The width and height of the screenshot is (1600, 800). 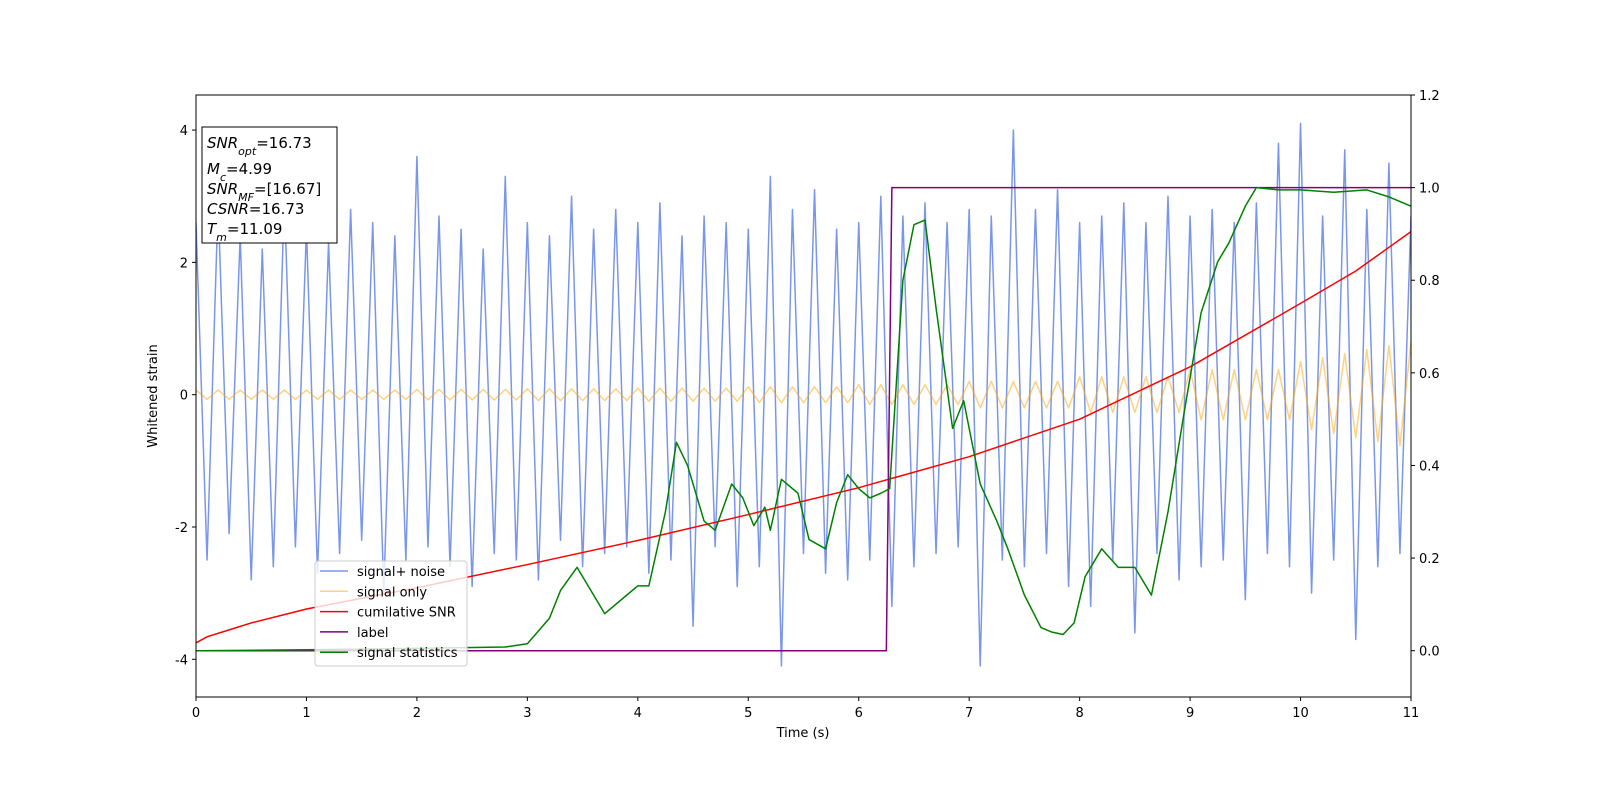 What do you see at coordinates (246, 197) in the screenshot?
I see `annotation-subscript: MF` at bounding box center [246, 197].